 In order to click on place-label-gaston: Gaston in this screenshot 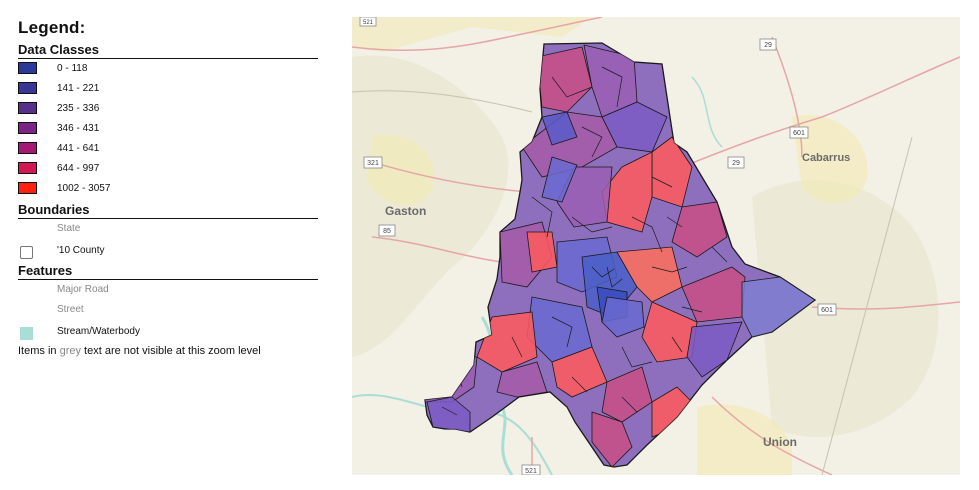, I will do `click(405, 211)`.